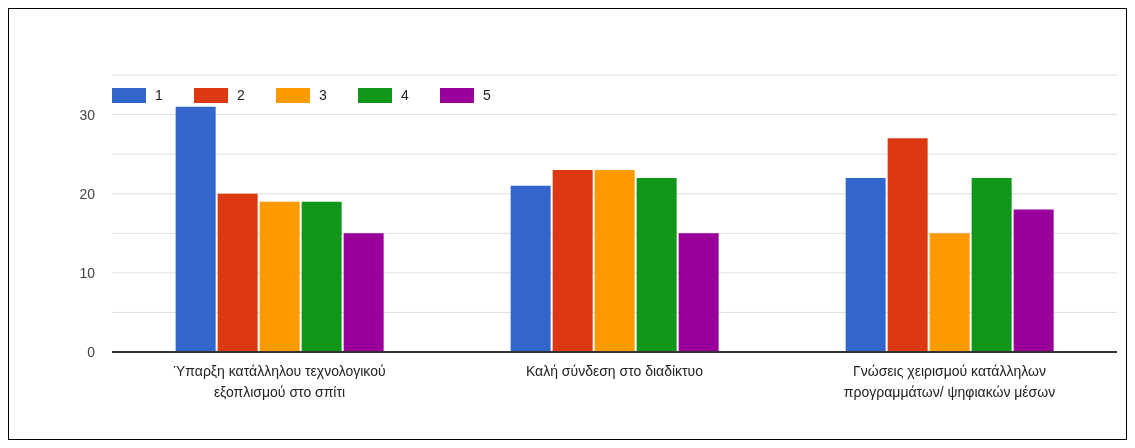 The width and height of the screenshot is (1135, 448). I want to click on x-tick-label: Γνώσεις χειρισμού κατάλληλων προγραμμάτων/ ψηφιακών μέσων, so click(949, 381).